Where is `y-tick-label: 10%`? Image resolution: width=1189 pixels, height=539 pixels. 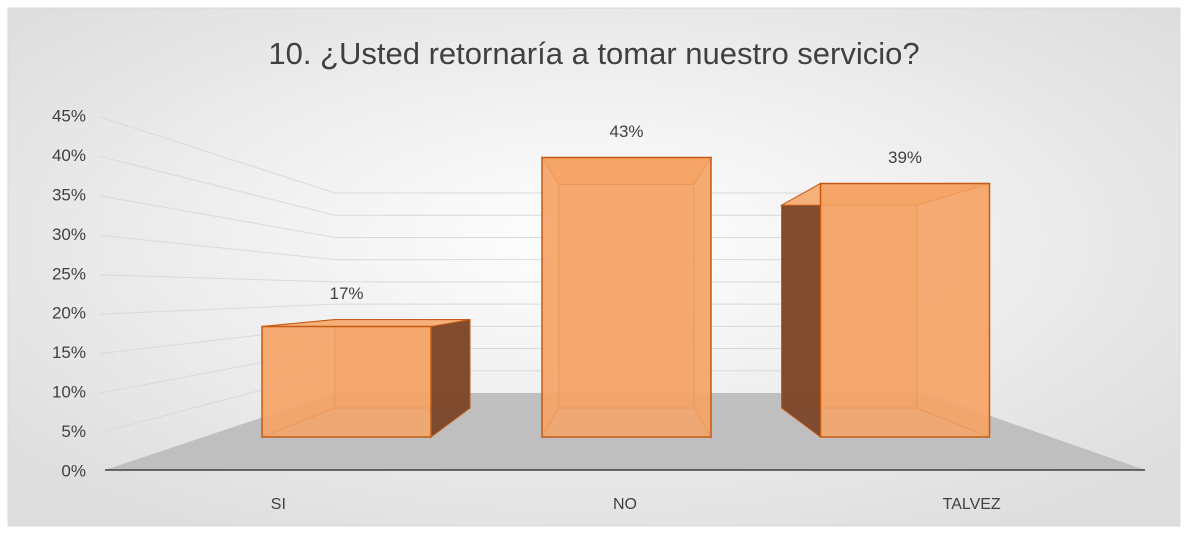 y-tick-label: 10% is located at coordinates (69, 392).